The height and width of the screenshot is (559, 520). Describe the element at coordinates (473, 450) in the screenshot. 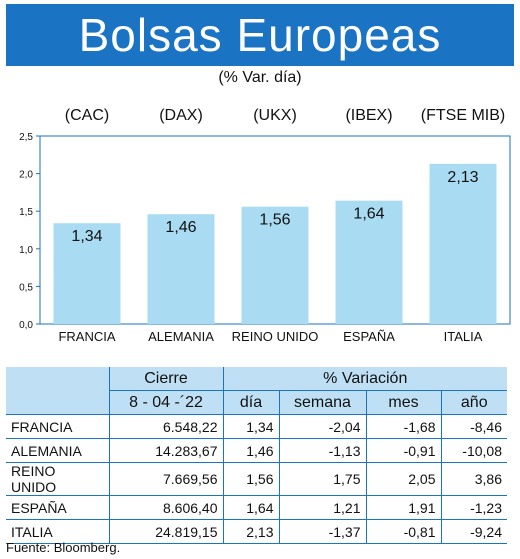

I see `row-value: -10,08` at that location.